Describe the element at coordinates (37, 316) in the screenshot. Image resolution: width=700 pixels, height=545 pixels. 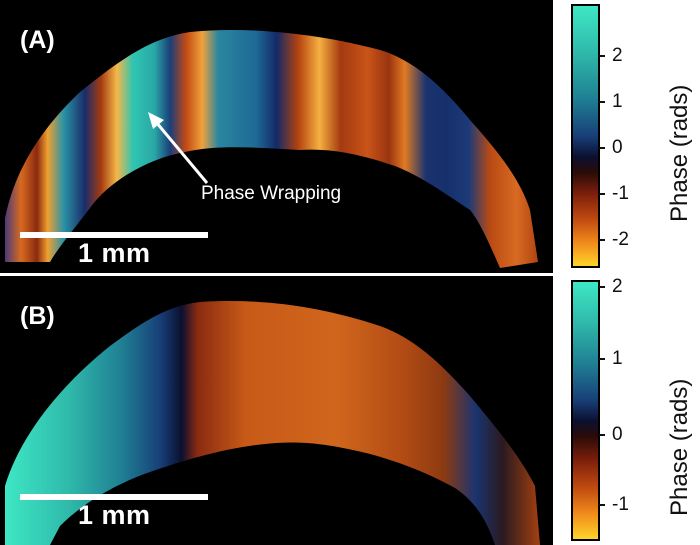
I see `panel-letter-b: (B)` at that location.